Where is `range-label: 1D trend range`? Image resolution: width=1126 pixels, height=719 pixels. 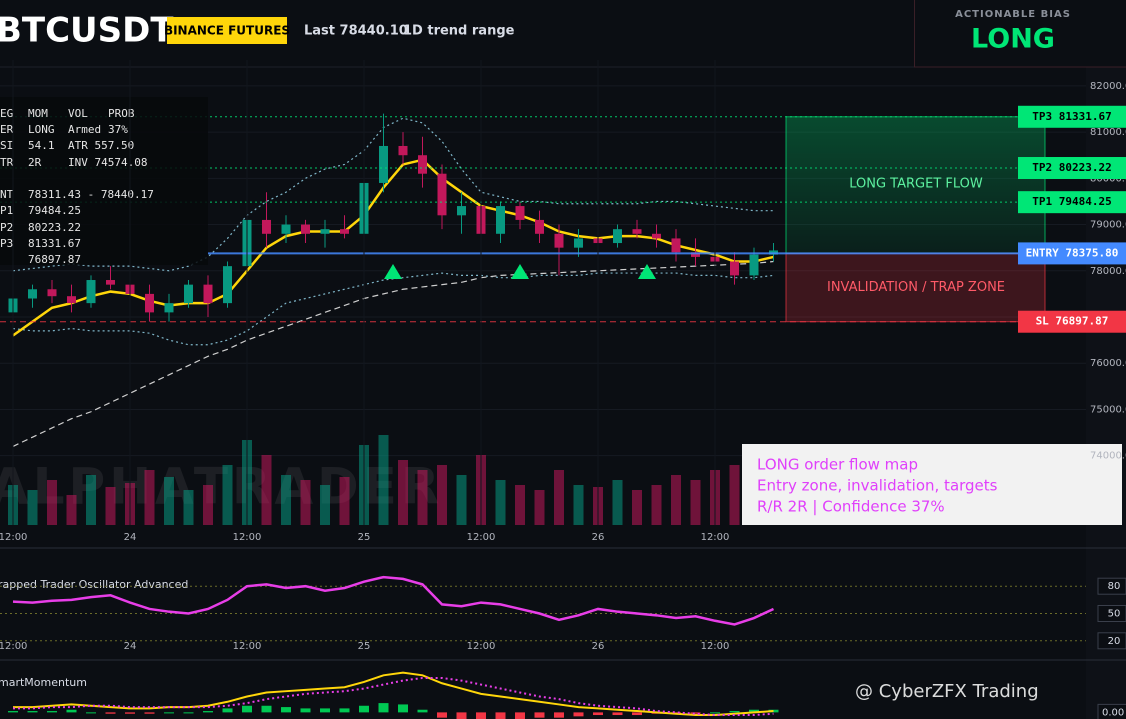
range-label: 1D trend range is located at coordinates (459, 31).